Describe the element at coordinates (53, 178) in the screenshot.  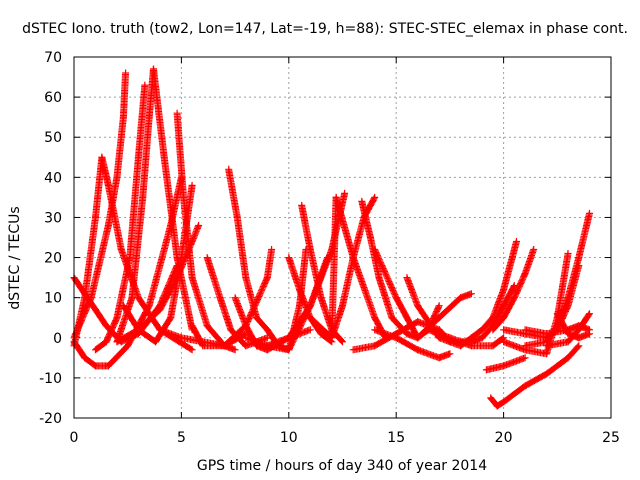
I see `y-tick-label: 40` at that location.